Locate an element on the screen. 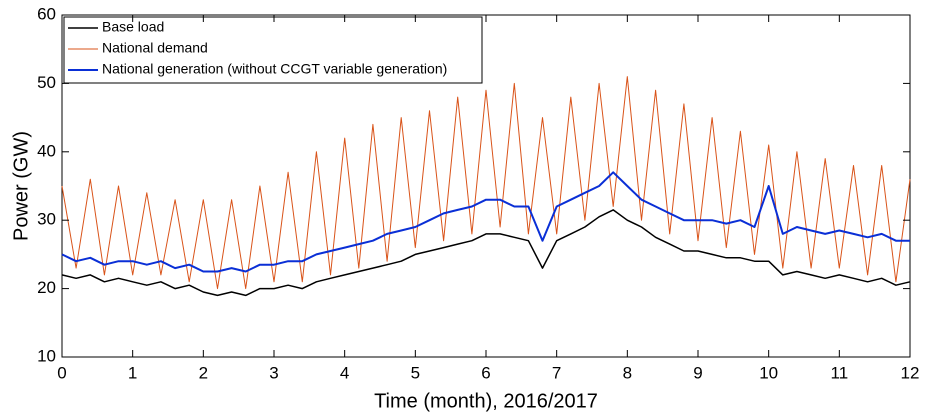 The image size is (925, 418). x-tick-label: 4 is located at coordinates (344, 372).